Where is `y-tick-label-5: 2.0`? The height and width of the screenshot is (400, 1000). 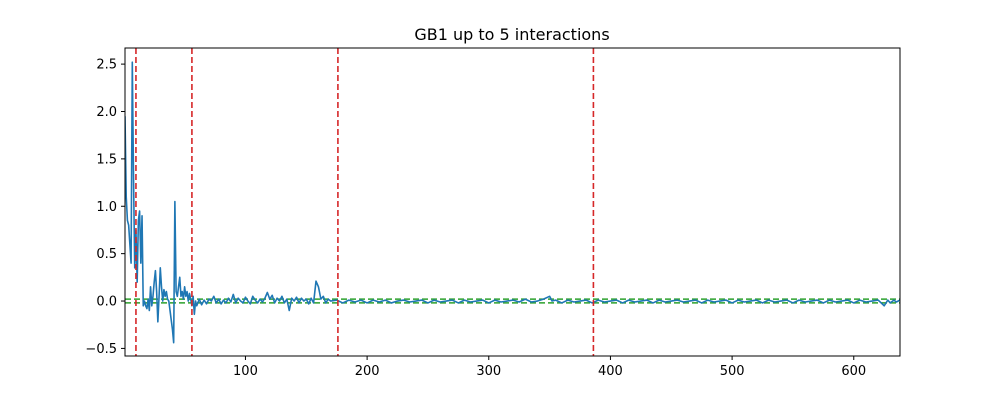
y-tick-label-5: 2.0 is located at coordinates (106, 112).